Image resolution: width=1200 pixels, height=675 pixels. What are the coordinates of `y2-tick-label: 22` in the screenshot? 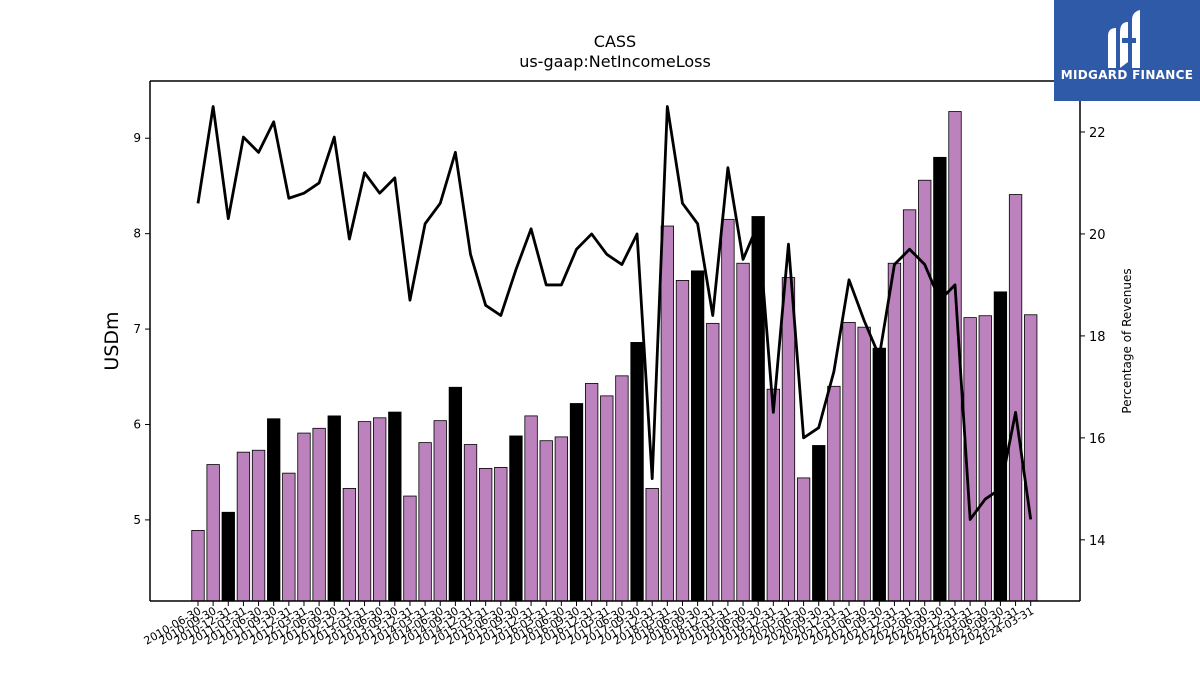 It's located at (1097, 133).